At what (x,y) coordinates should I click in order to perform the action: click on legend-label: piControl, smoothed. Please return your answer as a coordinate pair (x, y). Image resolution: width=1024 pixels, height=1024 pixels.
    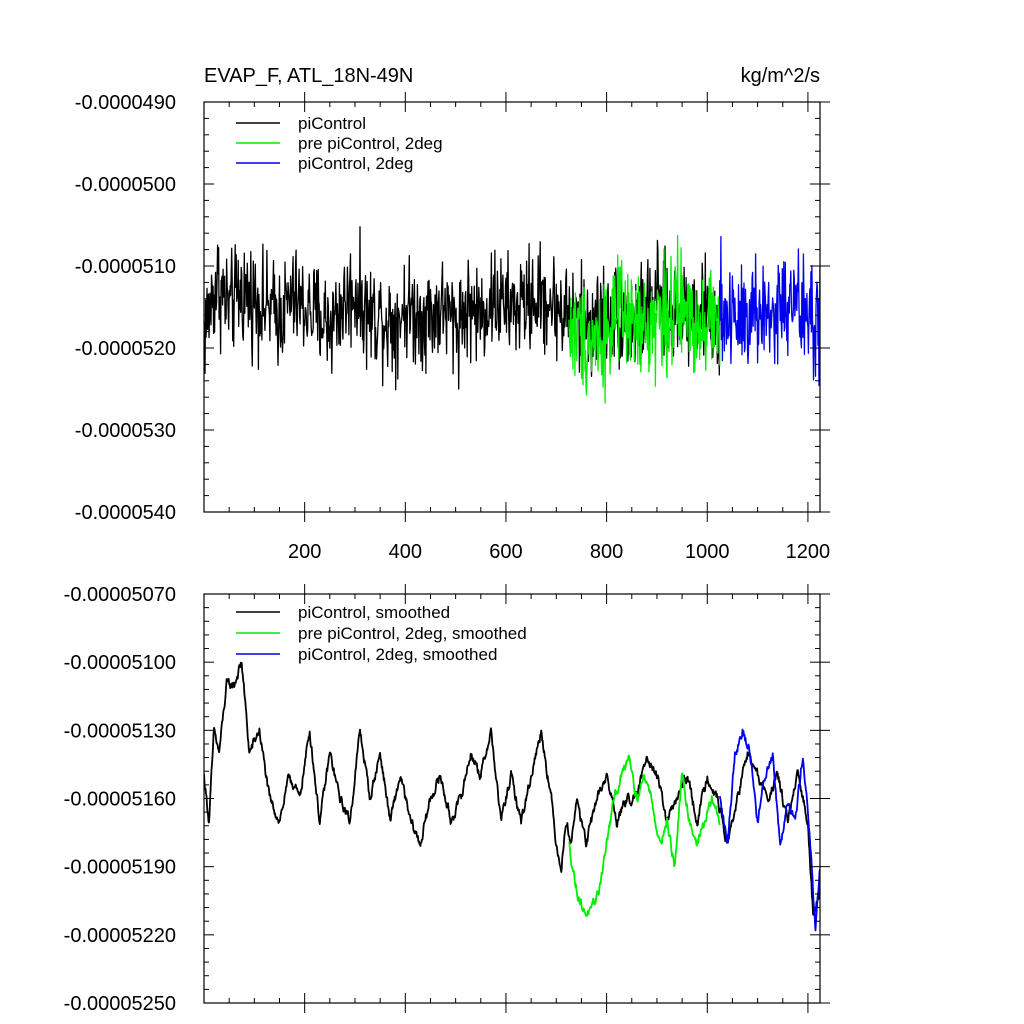
    Looking at the image, I should click on (374, 612).